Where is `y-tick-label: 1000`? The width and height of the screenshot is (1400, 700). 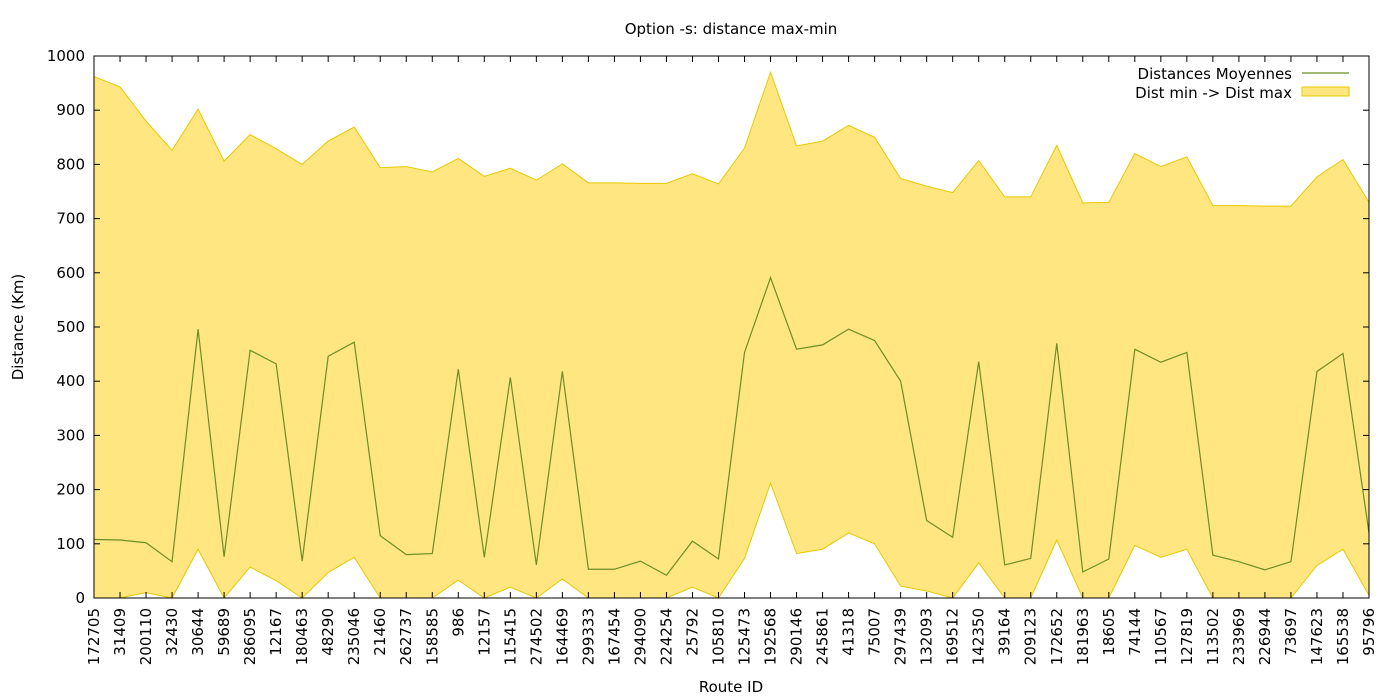
y-tick-label: 1000 is located at coordinates (66, 56).